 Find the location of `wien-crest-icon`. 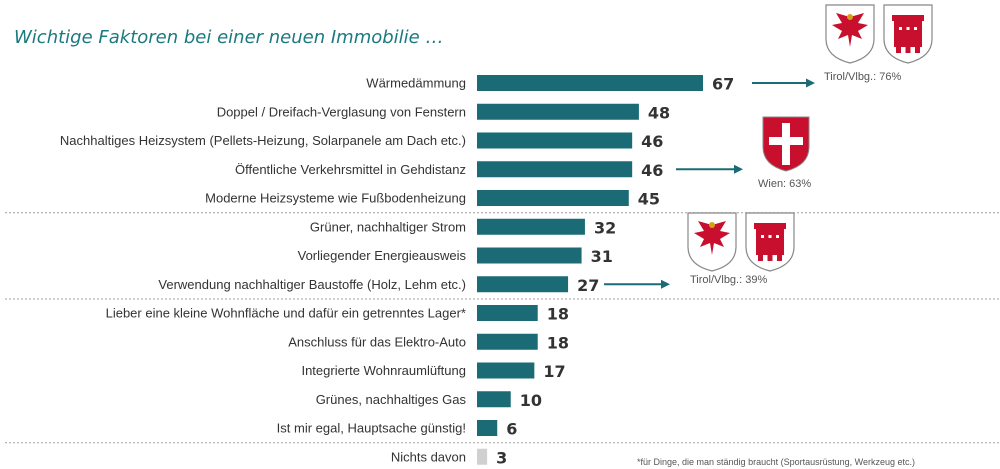

wien-crest-icon is located at coordinates (786, 144).